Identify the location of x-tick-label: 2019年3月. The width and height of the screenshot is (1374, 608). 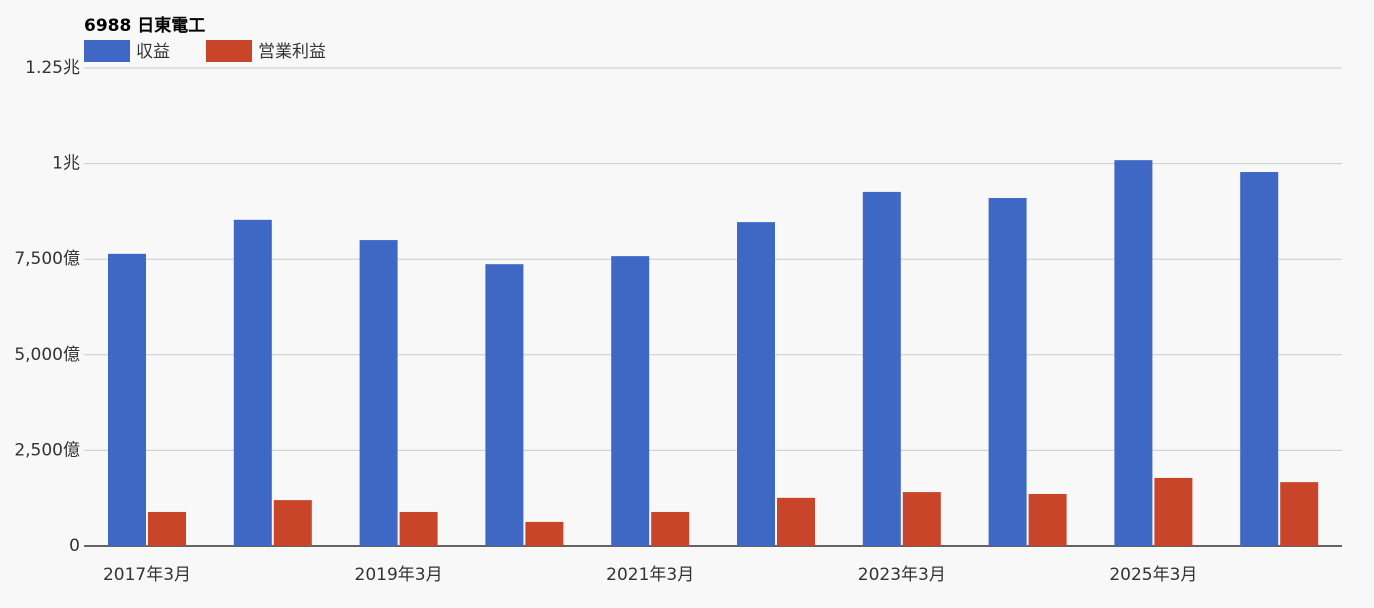
(399, 575).